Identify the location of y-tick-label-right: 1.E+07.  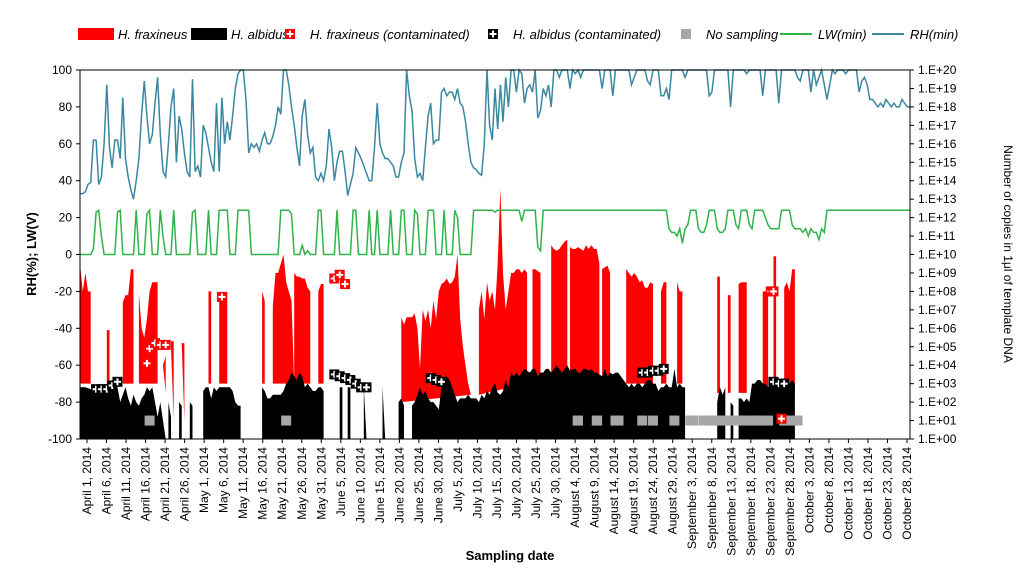
(937, 310).